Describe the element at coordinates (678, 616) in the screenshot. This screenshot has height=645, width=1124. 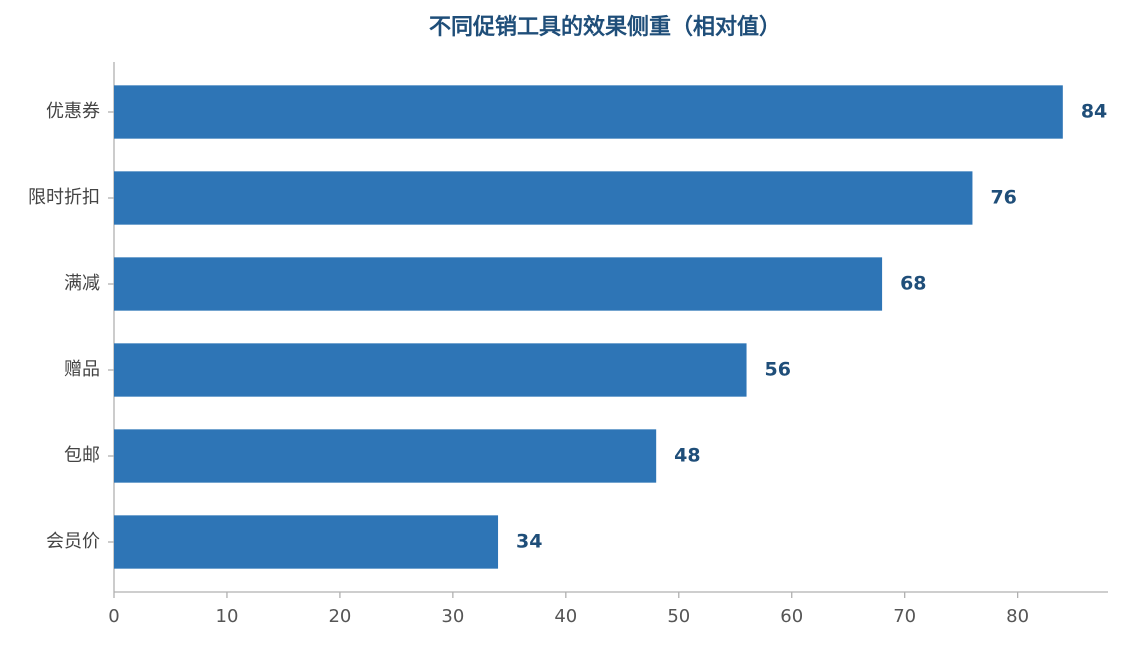
I see `x-tick-label: 50` at that location.